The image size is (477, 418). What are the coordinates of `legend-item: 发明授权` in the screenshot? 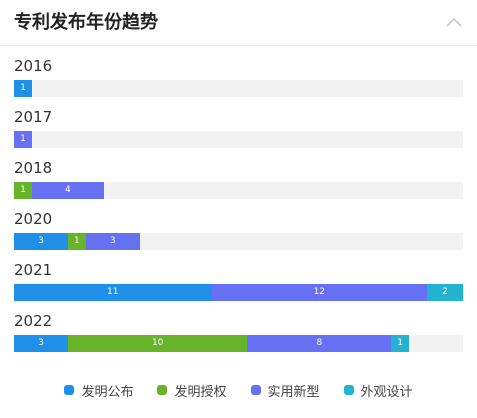 It's located at (192, 390).